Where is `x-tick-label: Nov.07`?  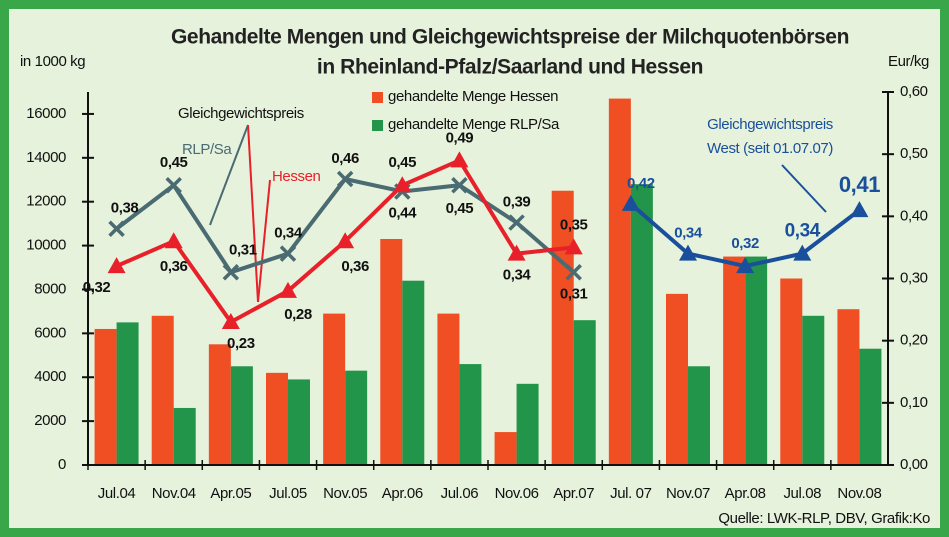
x-tick-label: Nov.07 is located at coordinates (688, 493).